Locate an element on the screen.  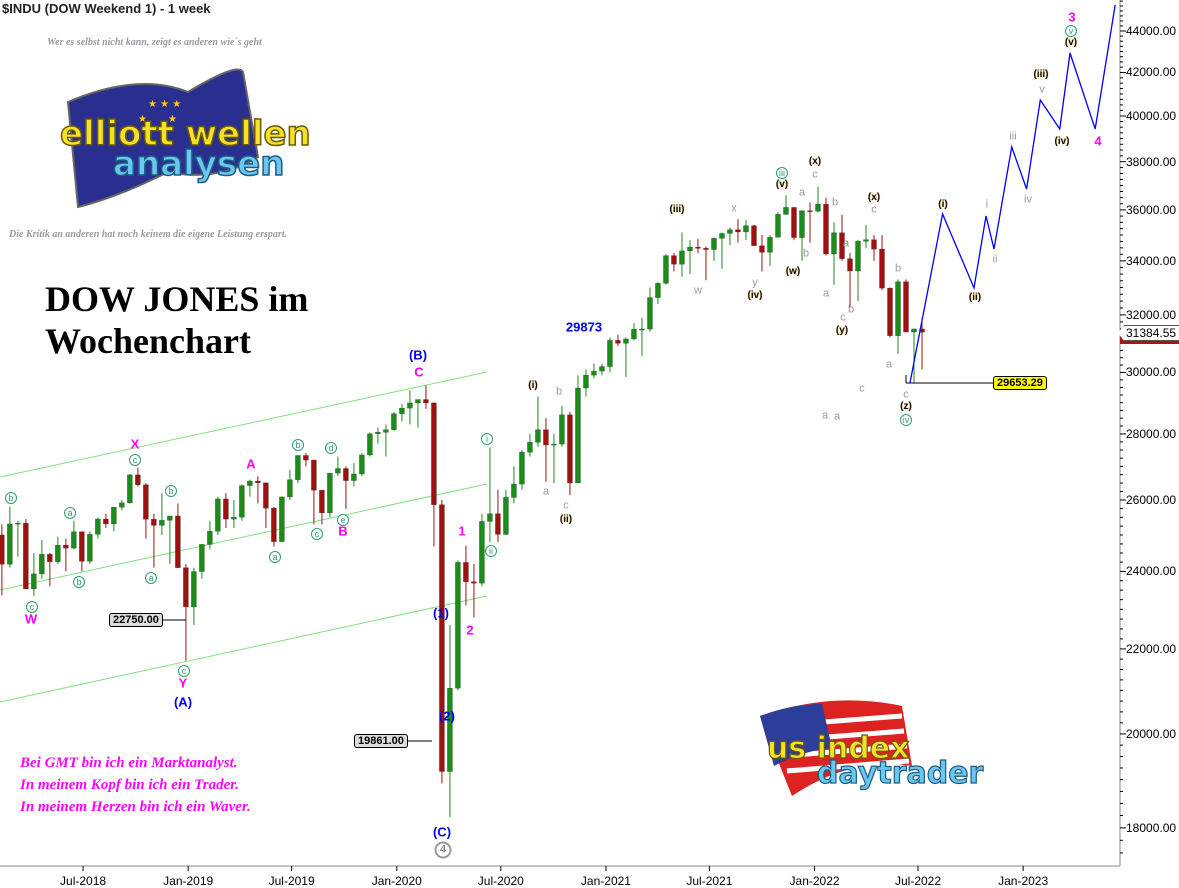
quote-line1: Bei GMT bin ich ein Marktanalyst. is located at coordinates (129, 763).